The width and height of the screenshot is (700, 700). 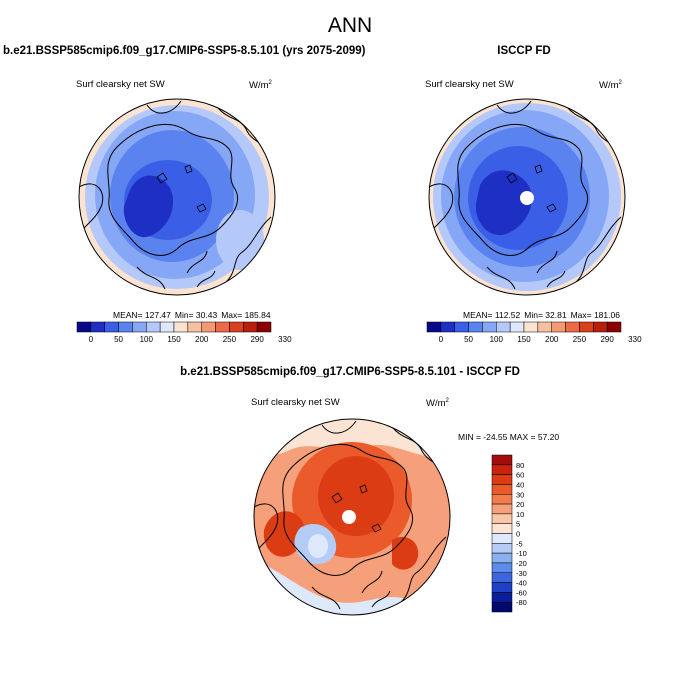 I want to click on colorbar-model: 0 50 100 150 200 250 290 330, so click(x=184, y=332).